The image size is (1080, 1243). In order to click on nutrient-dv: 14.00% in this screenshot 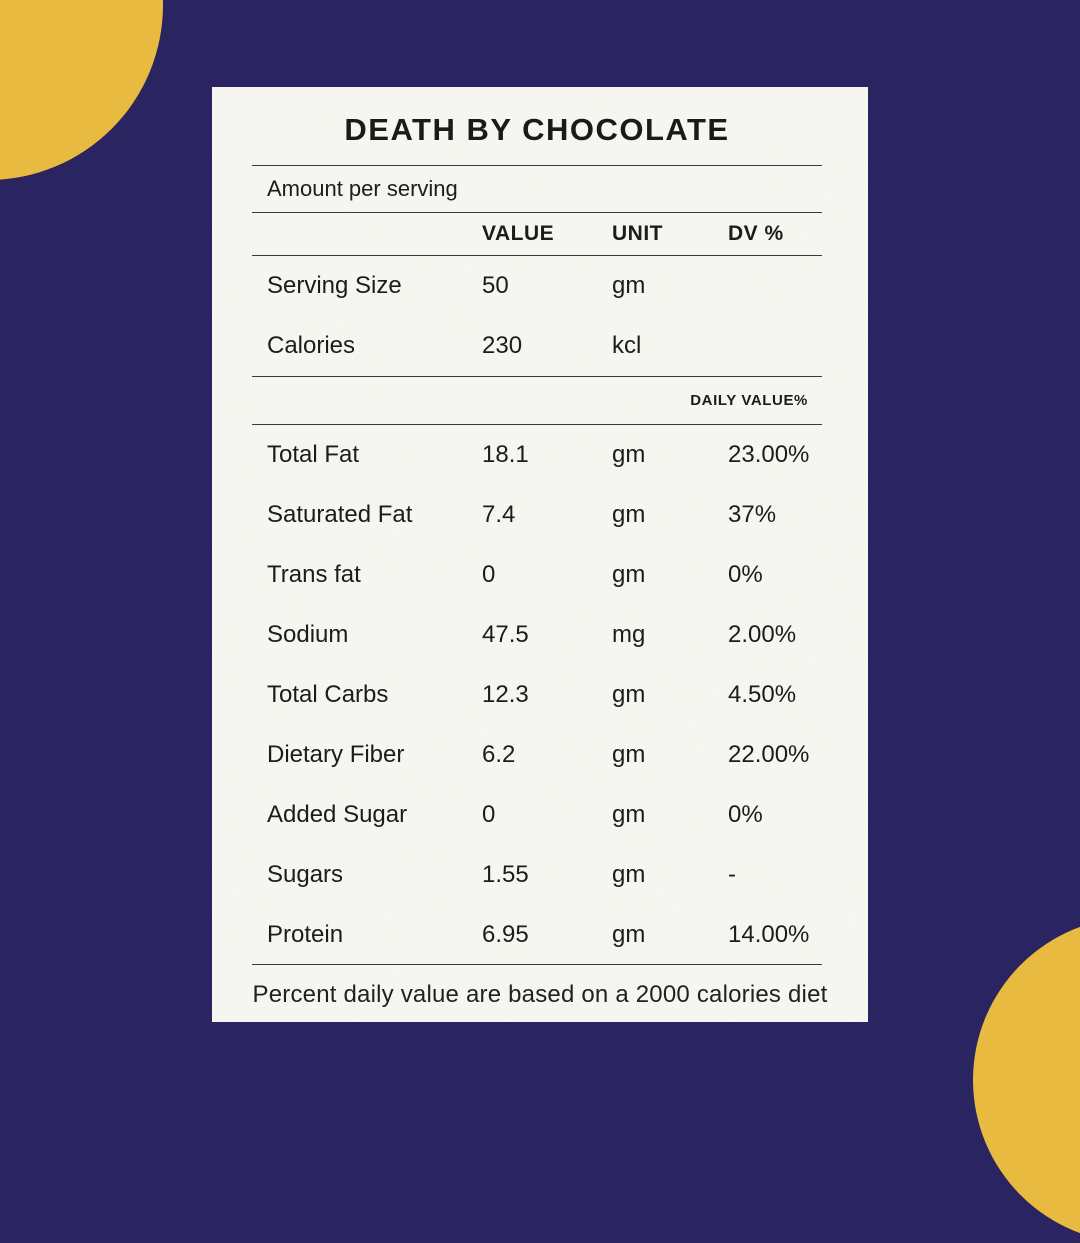, I will do `click(769, 934)`.